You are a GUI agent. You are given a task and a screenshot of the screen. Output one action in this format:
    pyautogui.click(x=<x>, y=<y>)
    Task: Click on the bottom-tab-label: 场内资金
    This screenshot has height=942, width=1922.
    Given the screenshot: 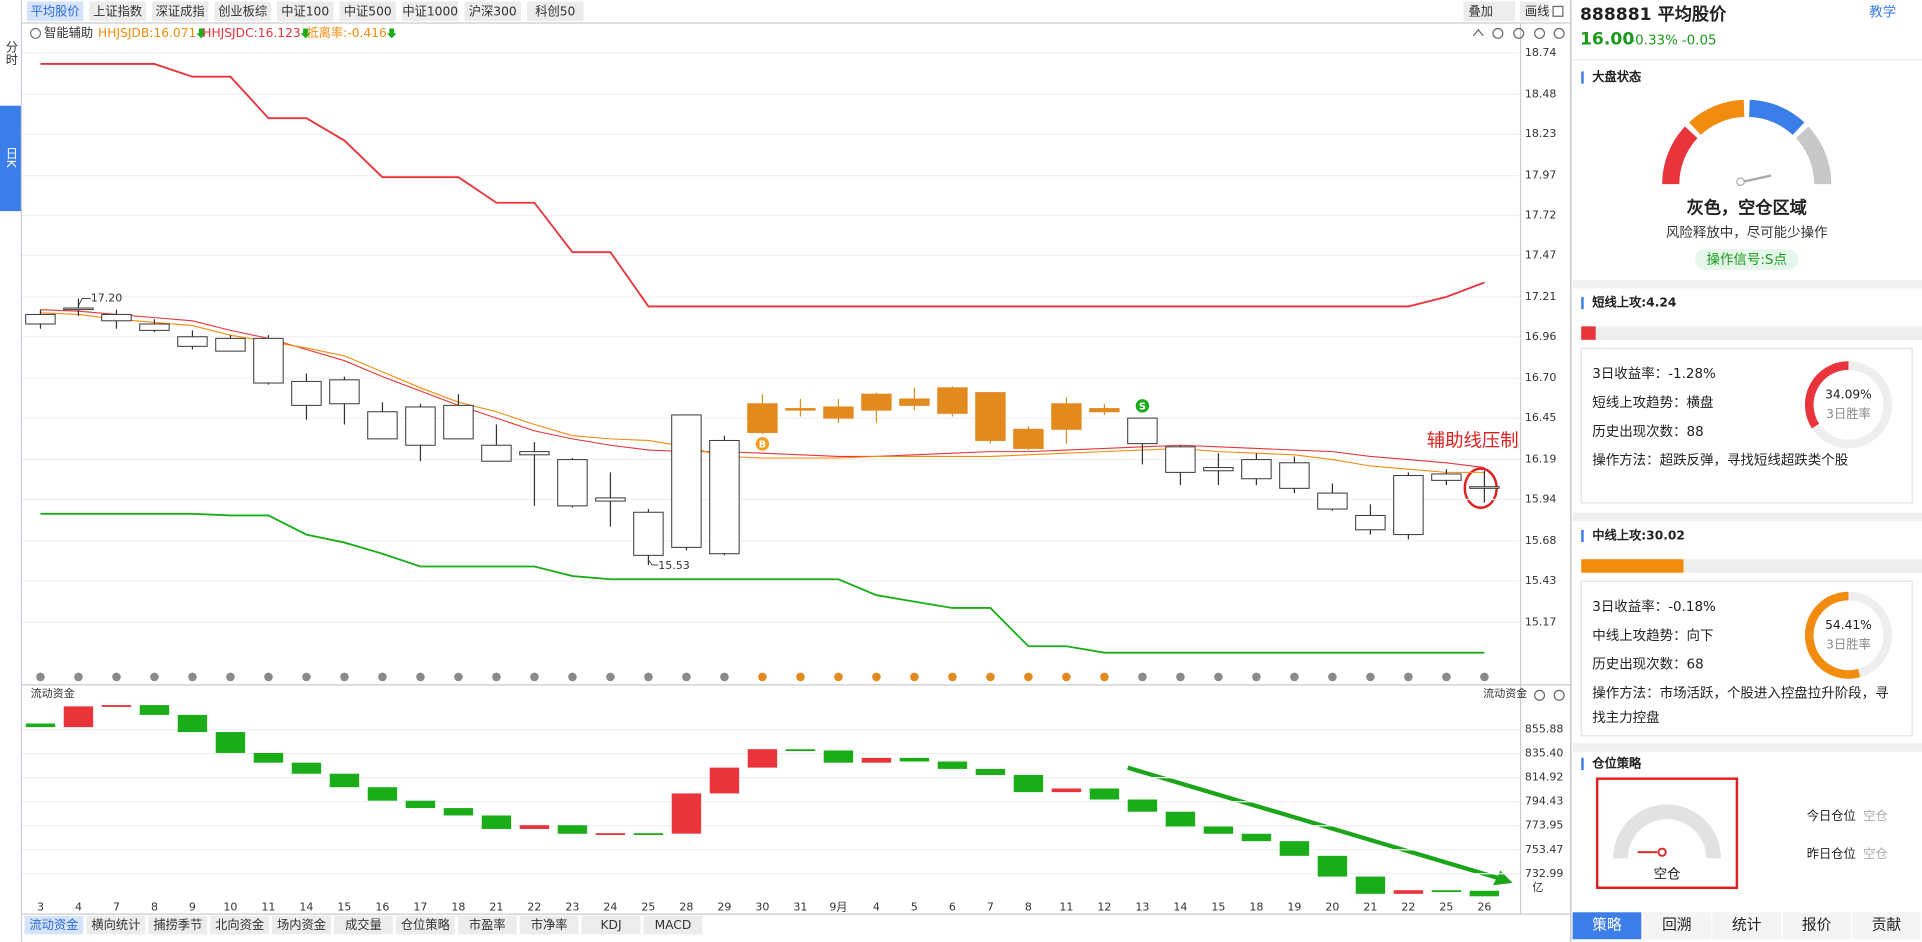 What is the action you would take?
    pyautogui.click(x=301, y=924)
    